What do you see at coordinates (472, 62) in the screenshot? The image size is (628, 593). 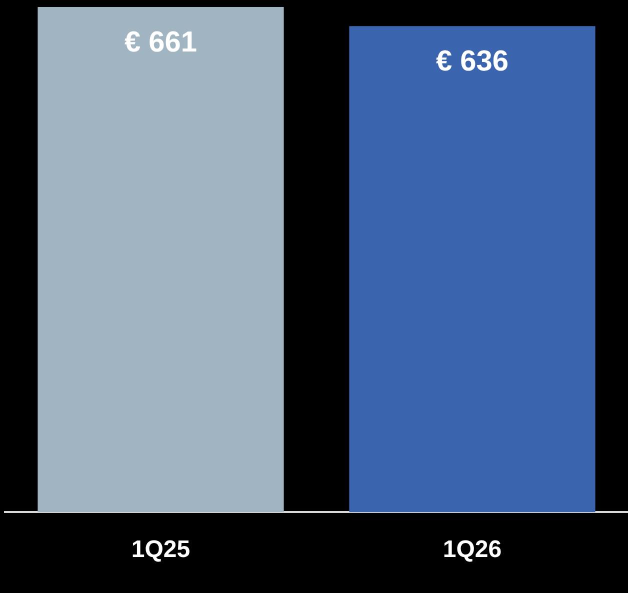 I see `data-label: € 636` at bounding box center [472, 62].